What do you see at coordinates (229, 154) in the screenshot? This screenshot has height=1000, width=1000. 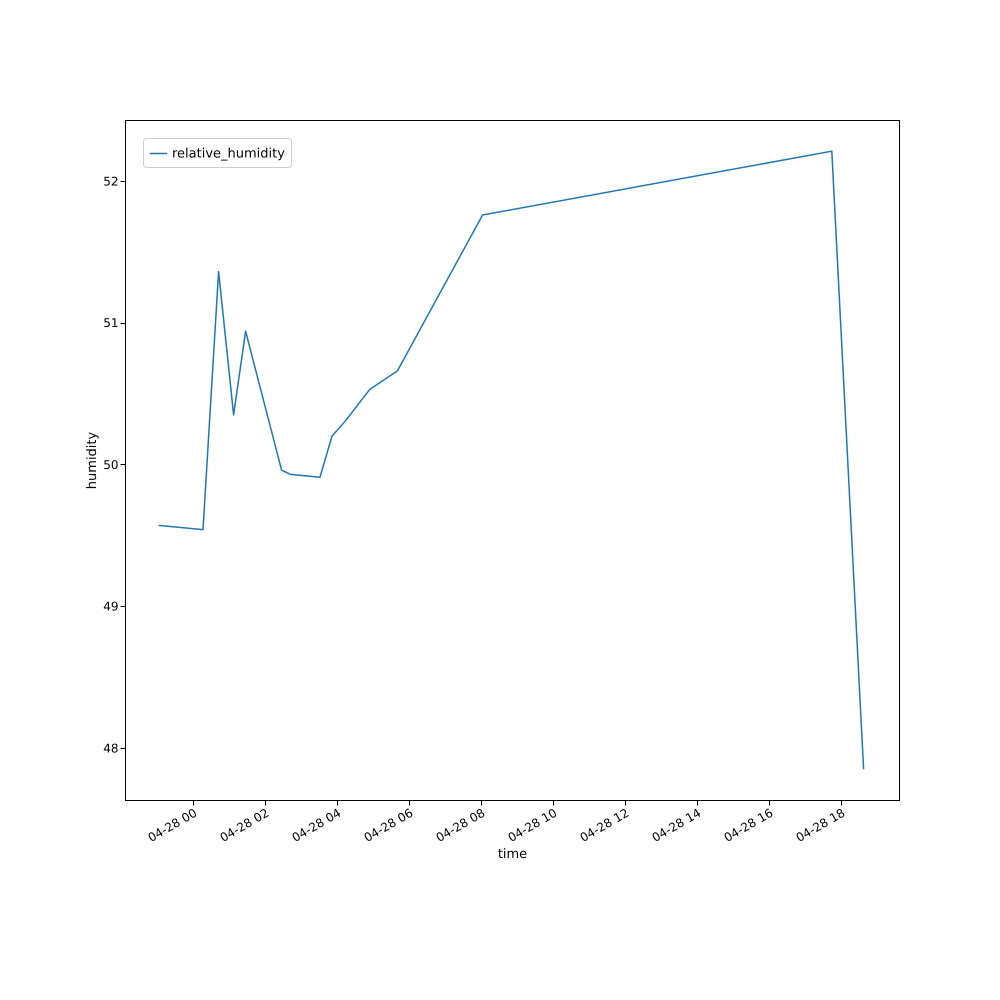 I see `legend-label: relative_humidity` at bounding box center [229, 154].